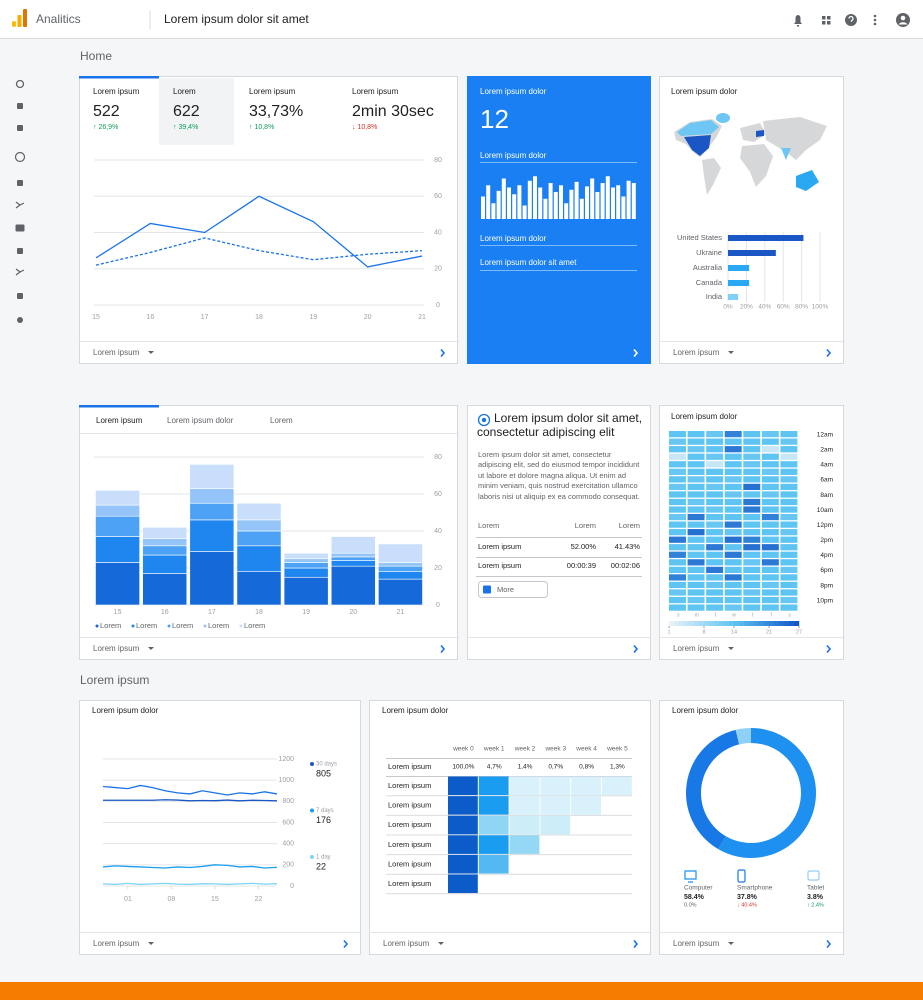 The height and width of the screenshot is (1000, 923). I want to click on bar-label: Australia, so click(708, 267).